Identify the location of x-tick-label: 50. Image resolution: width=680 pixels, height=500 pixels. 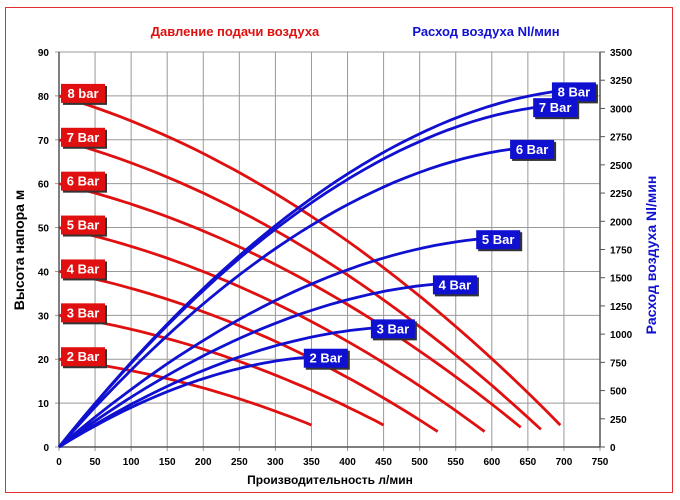
(96, 462).